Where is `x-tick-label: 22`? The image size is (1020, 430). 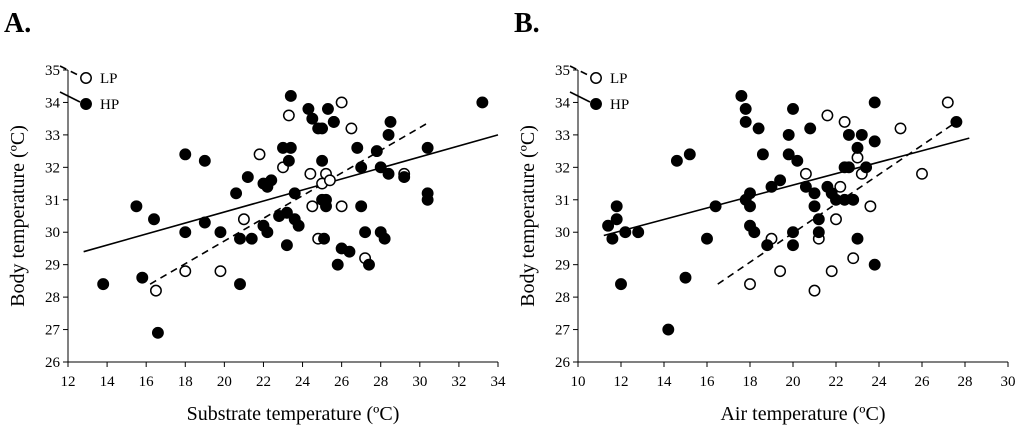
x-tick-label: 22 is located at coordinates (263, 382).